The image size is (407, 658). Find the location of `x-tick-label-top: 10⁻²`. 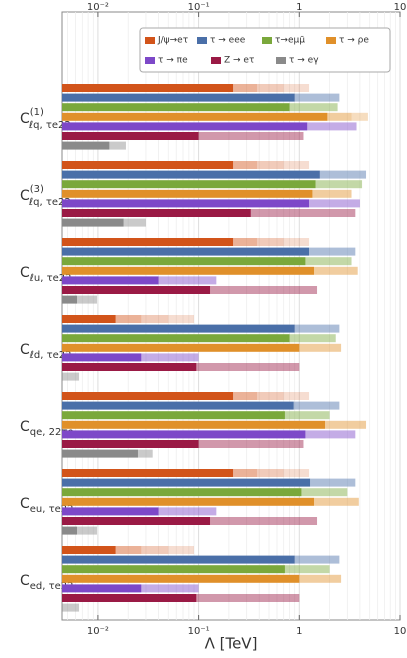

x-tick-label-top: 10⁻² is located at coordinates (98, 7).